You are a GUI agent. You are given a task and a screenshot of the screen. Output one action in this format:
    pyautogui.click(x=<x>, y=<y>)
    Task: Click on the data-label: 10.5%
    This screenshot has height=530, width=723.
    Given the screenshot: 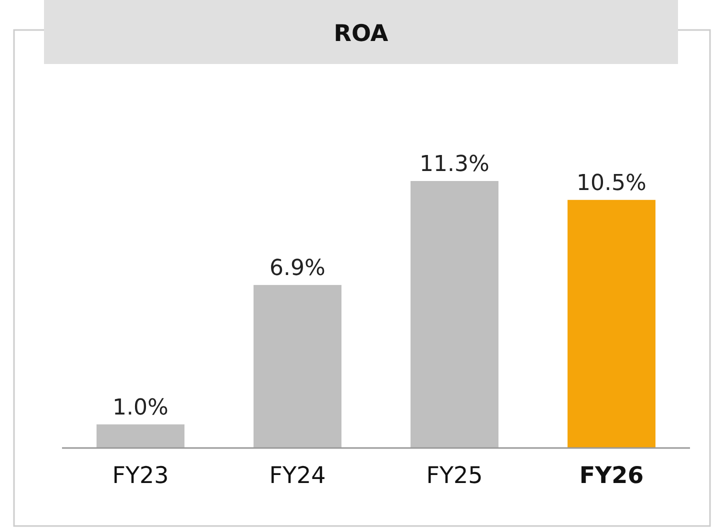 What is the action you would take?
    pyautogui.click(x=611, y=183)
    